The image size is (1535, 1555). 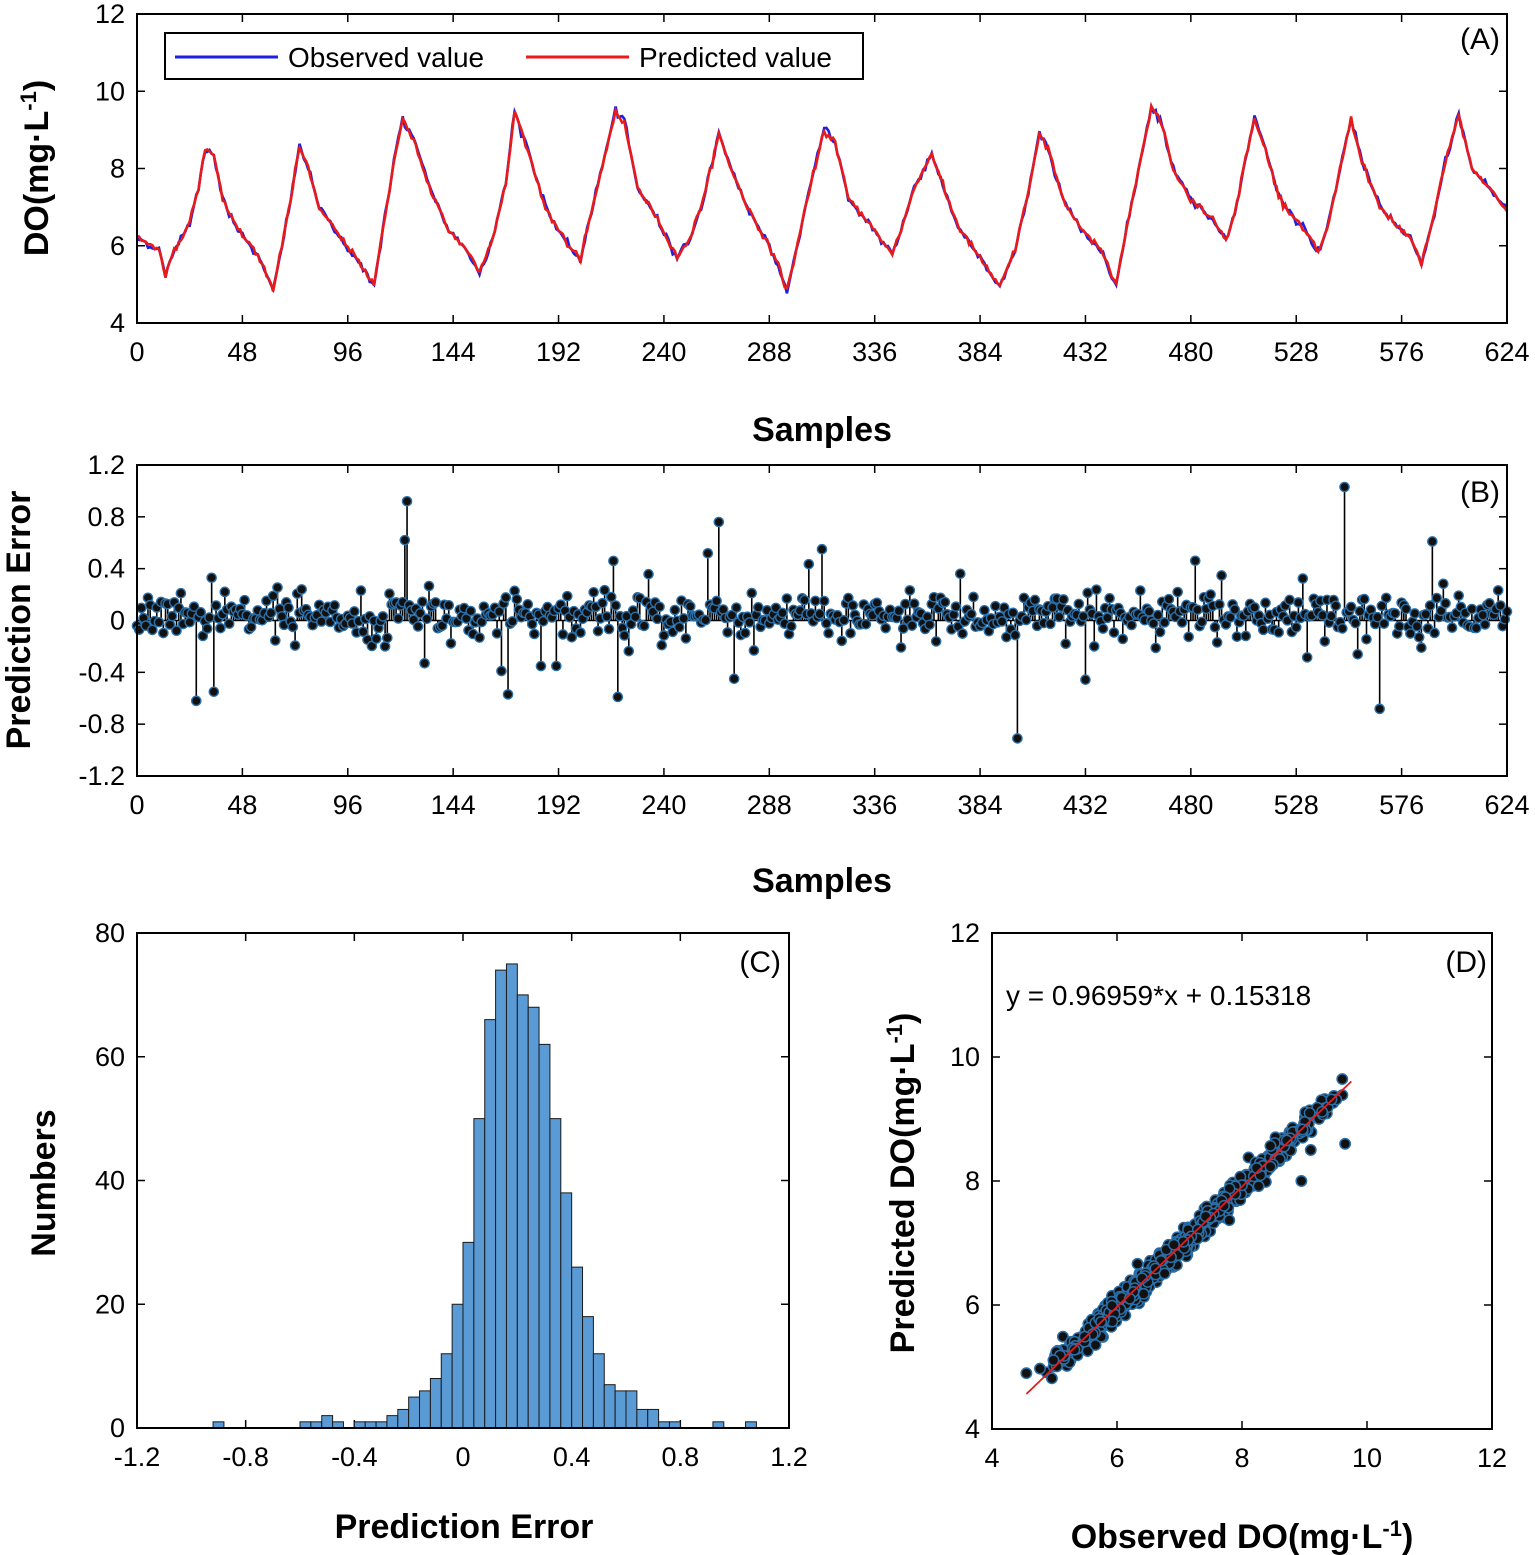 I want to click on panel-a-xtick-label: 336, so click(x=874, y=352).